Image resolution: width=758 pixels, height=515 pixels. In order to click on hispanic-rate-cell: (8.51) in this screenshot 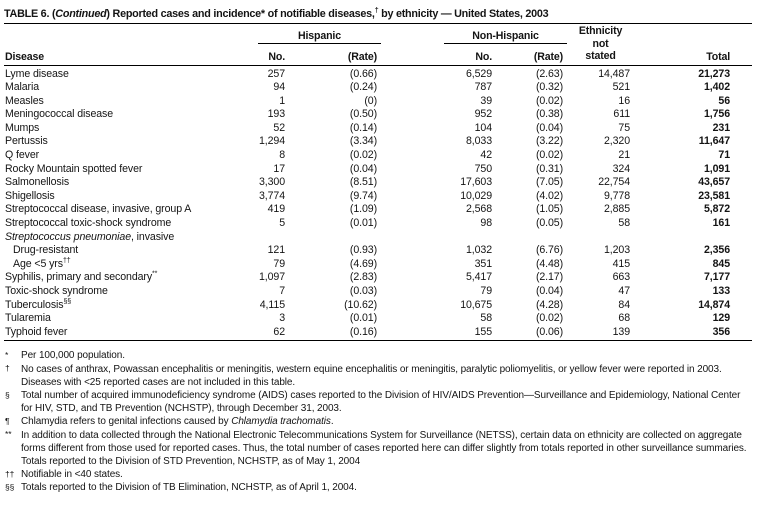, I will do `click(363, 182)`.